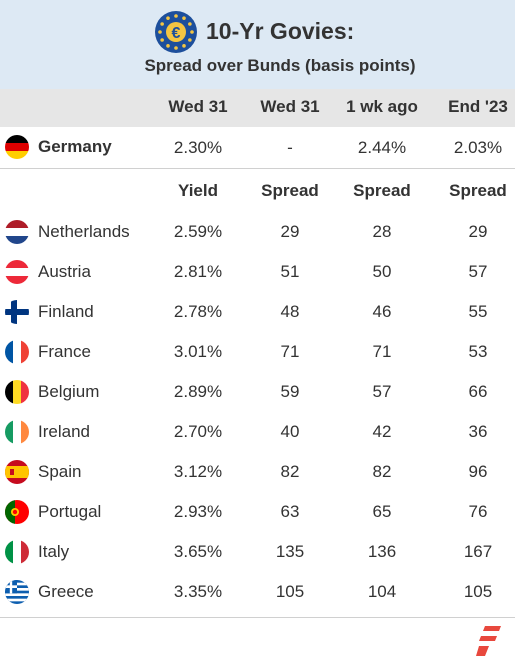 The image size is (515, 664). I want to click on country-name: Portugal, so click(70, 511).